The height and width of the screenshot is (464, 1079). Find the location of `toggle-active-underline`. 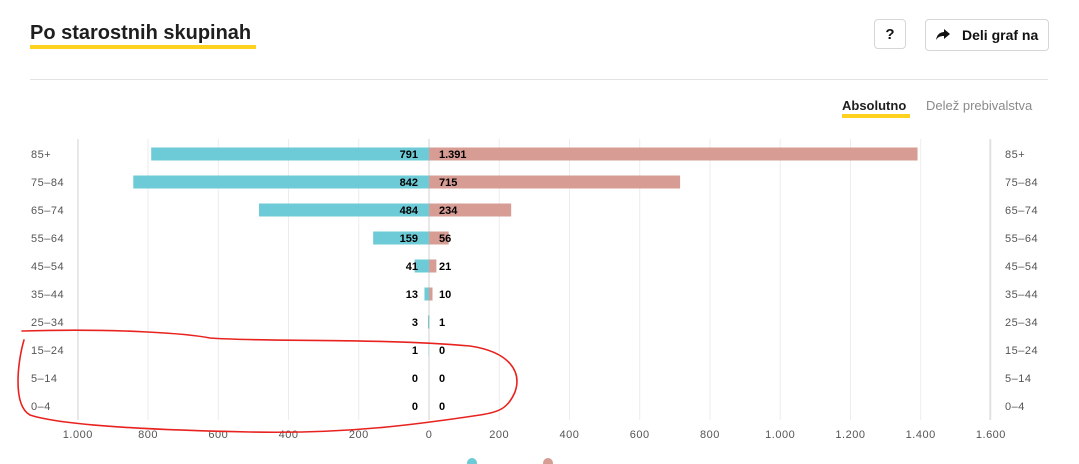

toggle-active-underline is located at coordinates (876, 116).